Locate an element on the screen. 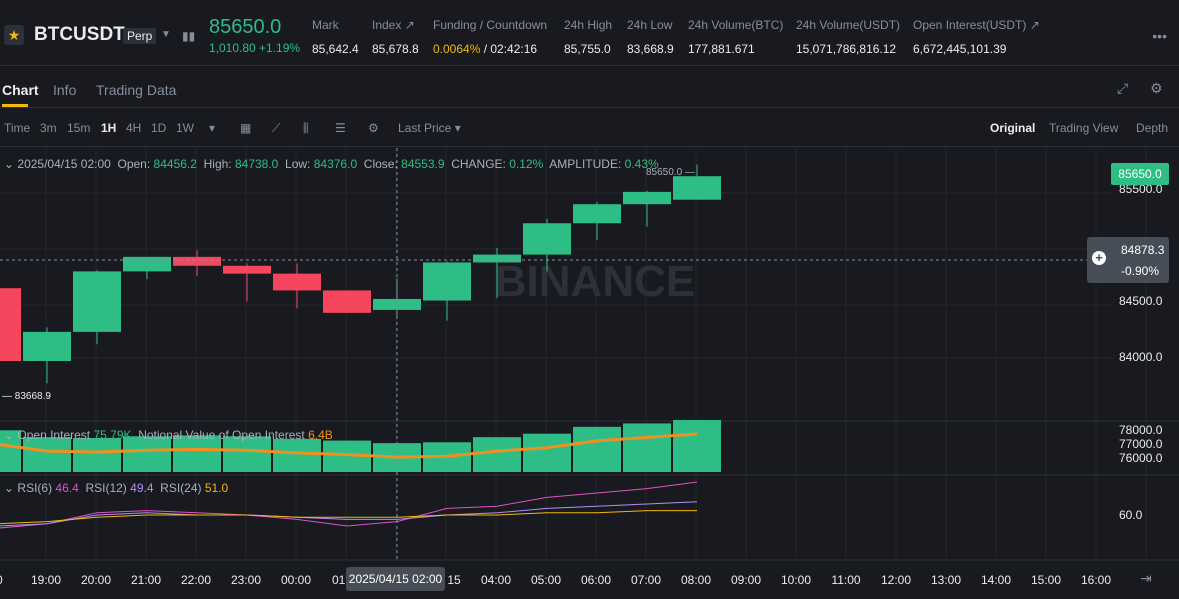 Image resolution: width=1179 pixels, height=599 pixels. tab-trading-data: Trading Data is located at coordinates (136, 90).